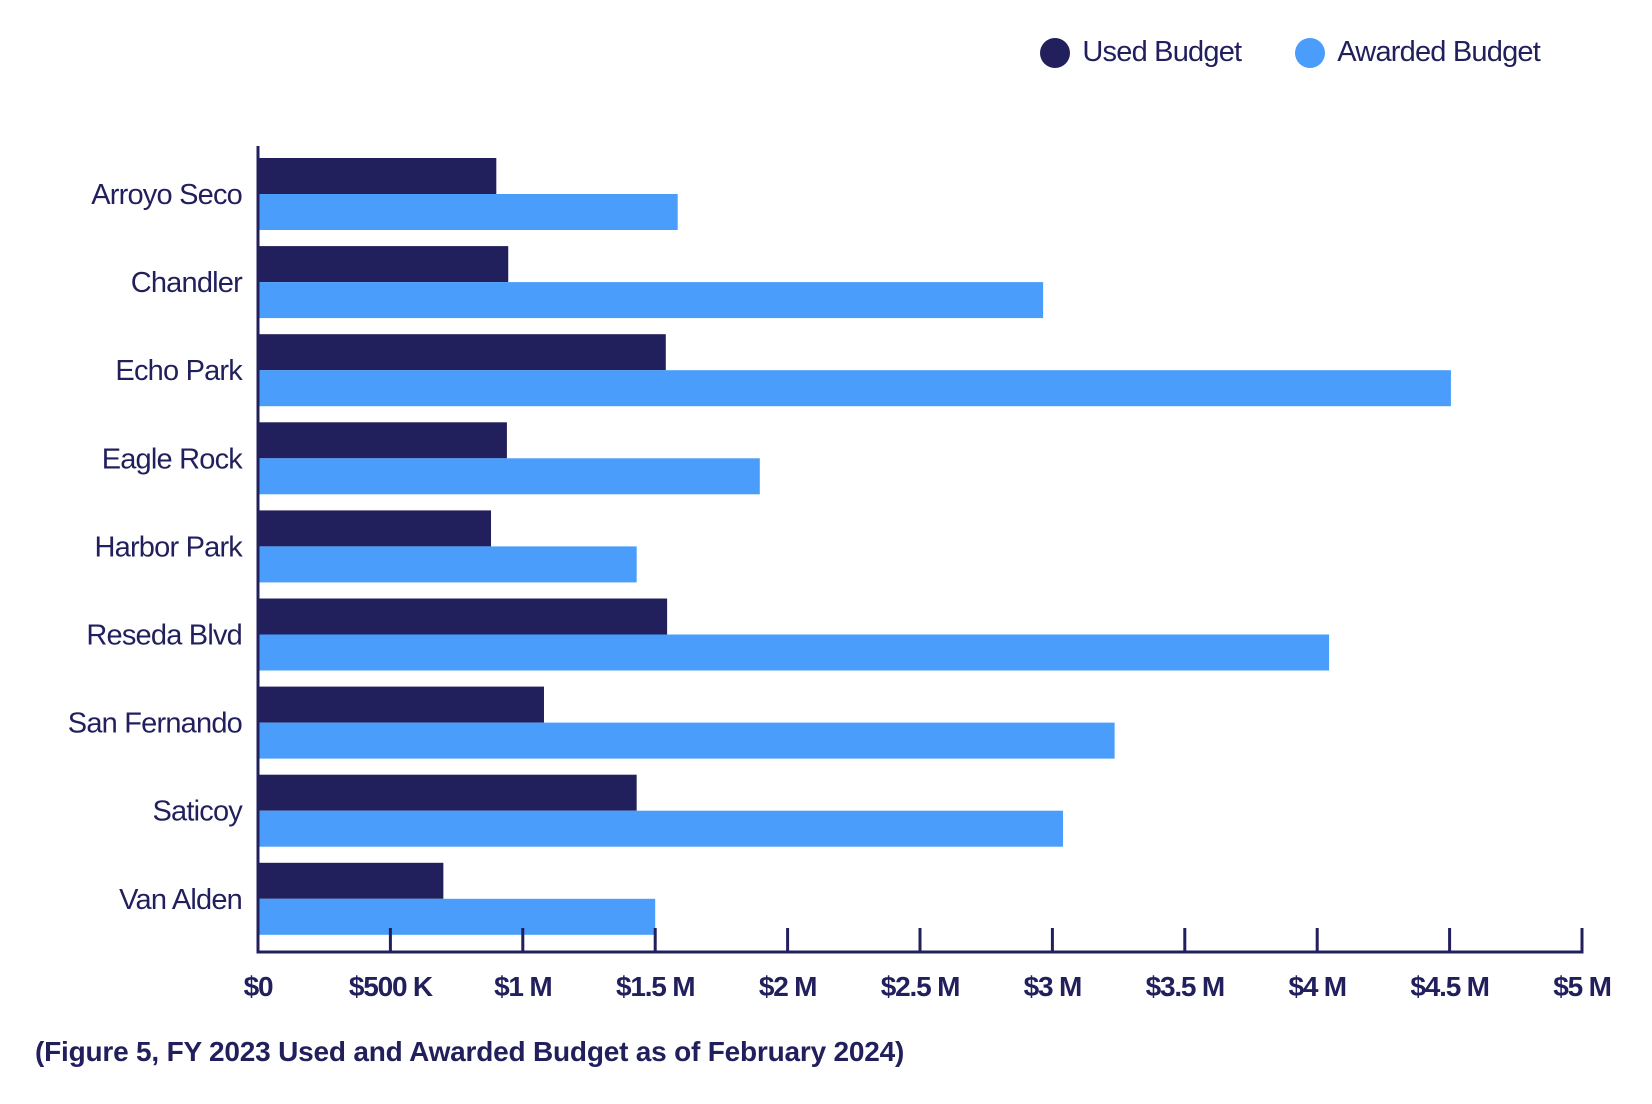 The height and width of the screenshot is (1104, 1652). What do you see at coordinates (258, 985) in the screenshot?
I see `x-tick-label: $0` at bounding box center [258, 985].